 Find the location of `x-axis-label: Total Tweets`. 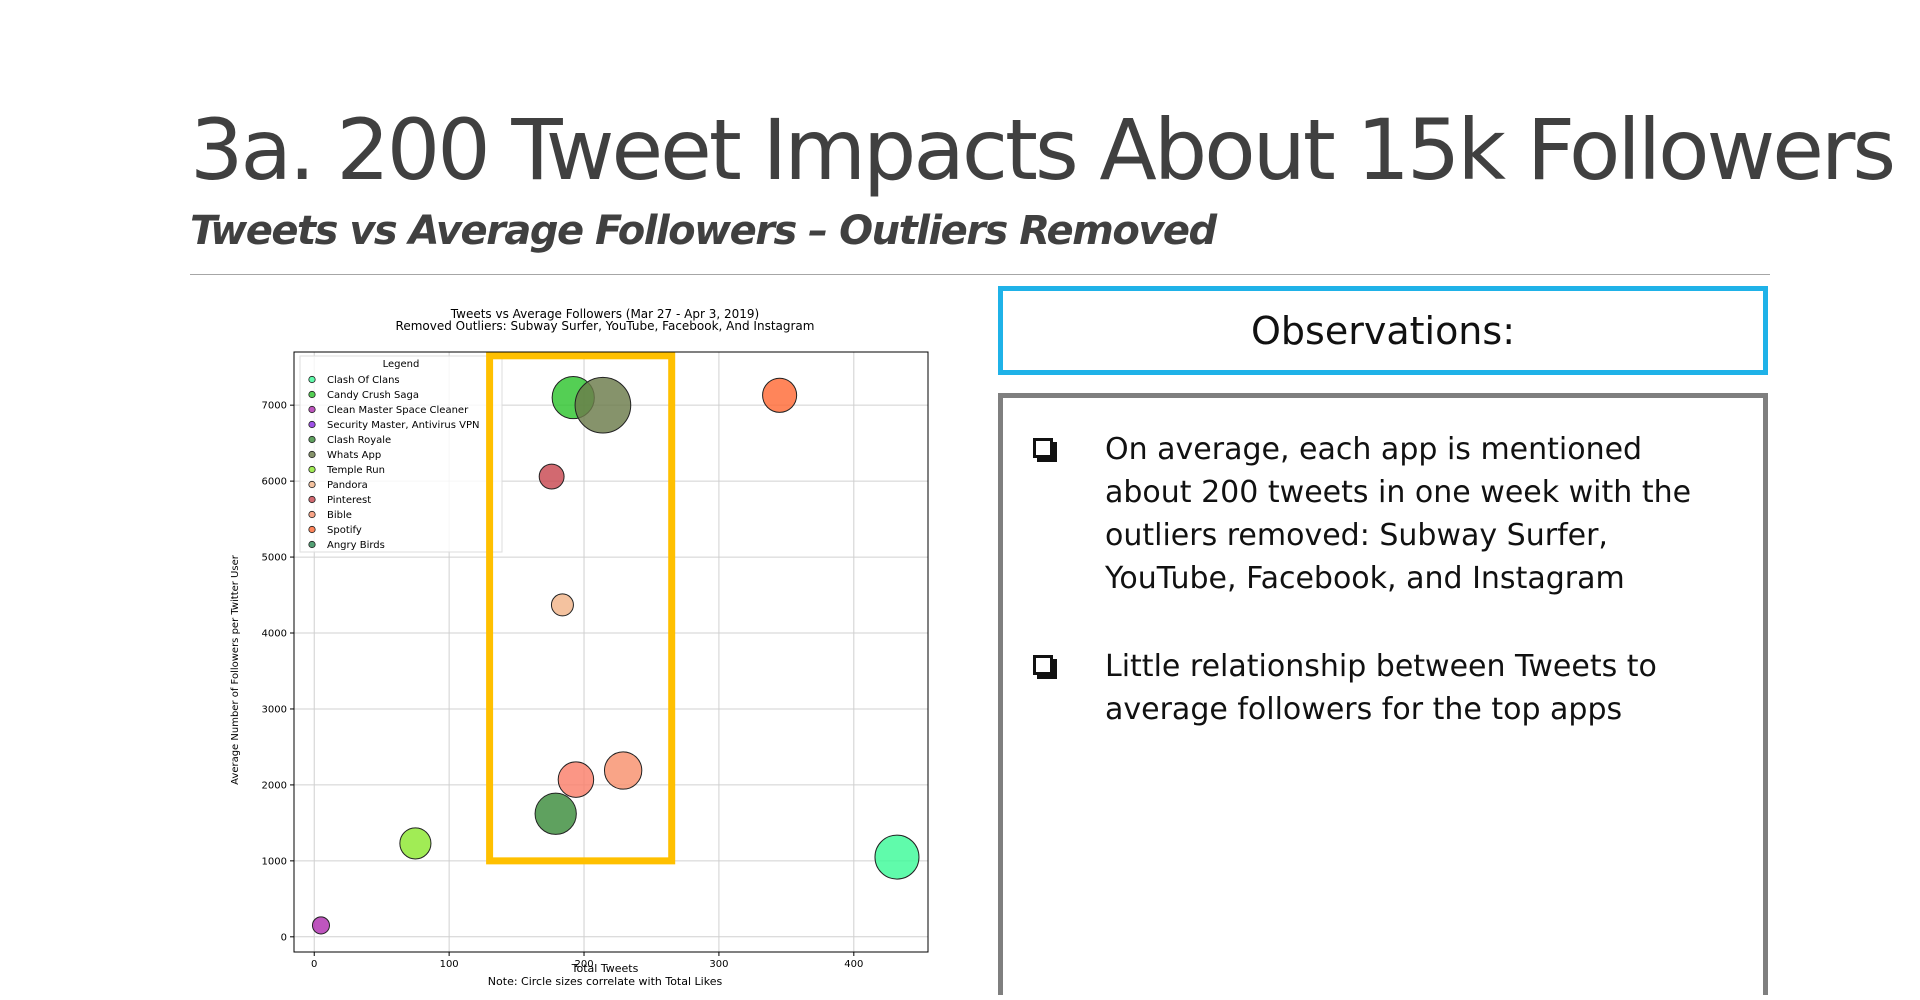

x-axis-label: Total Tweets is located at coordinates (605, 968).